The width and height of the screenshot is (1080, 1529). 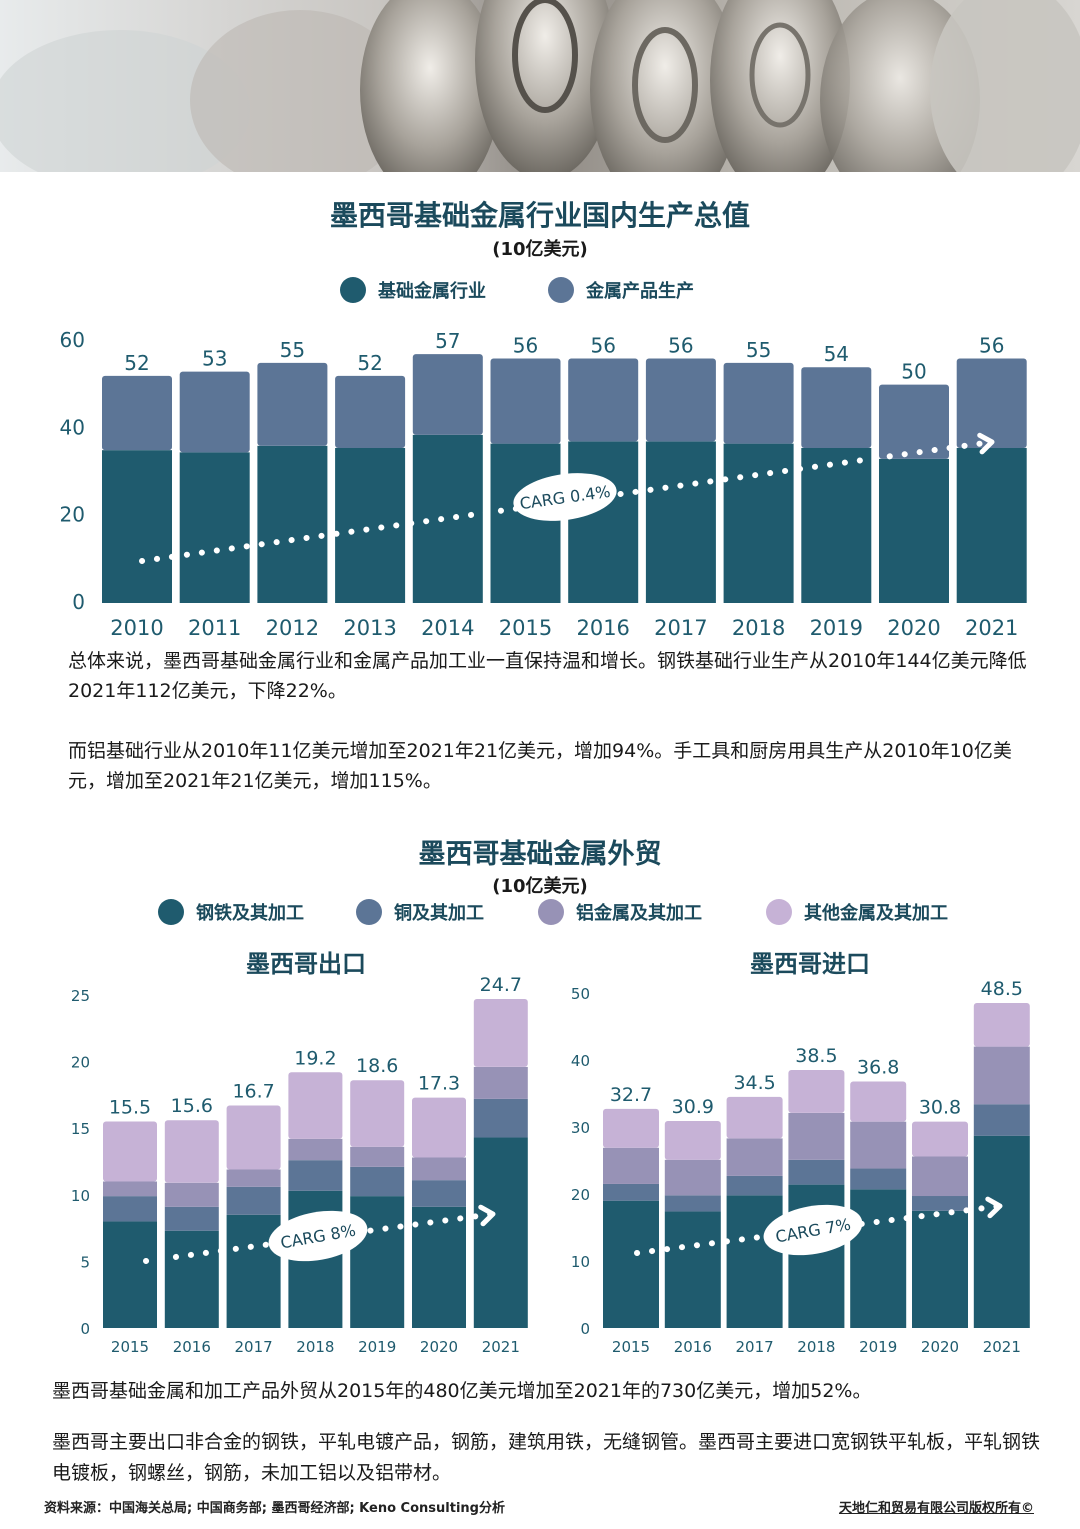 I want to click on carg-bubble: CARG 8%, so click(x=318, y=1236).